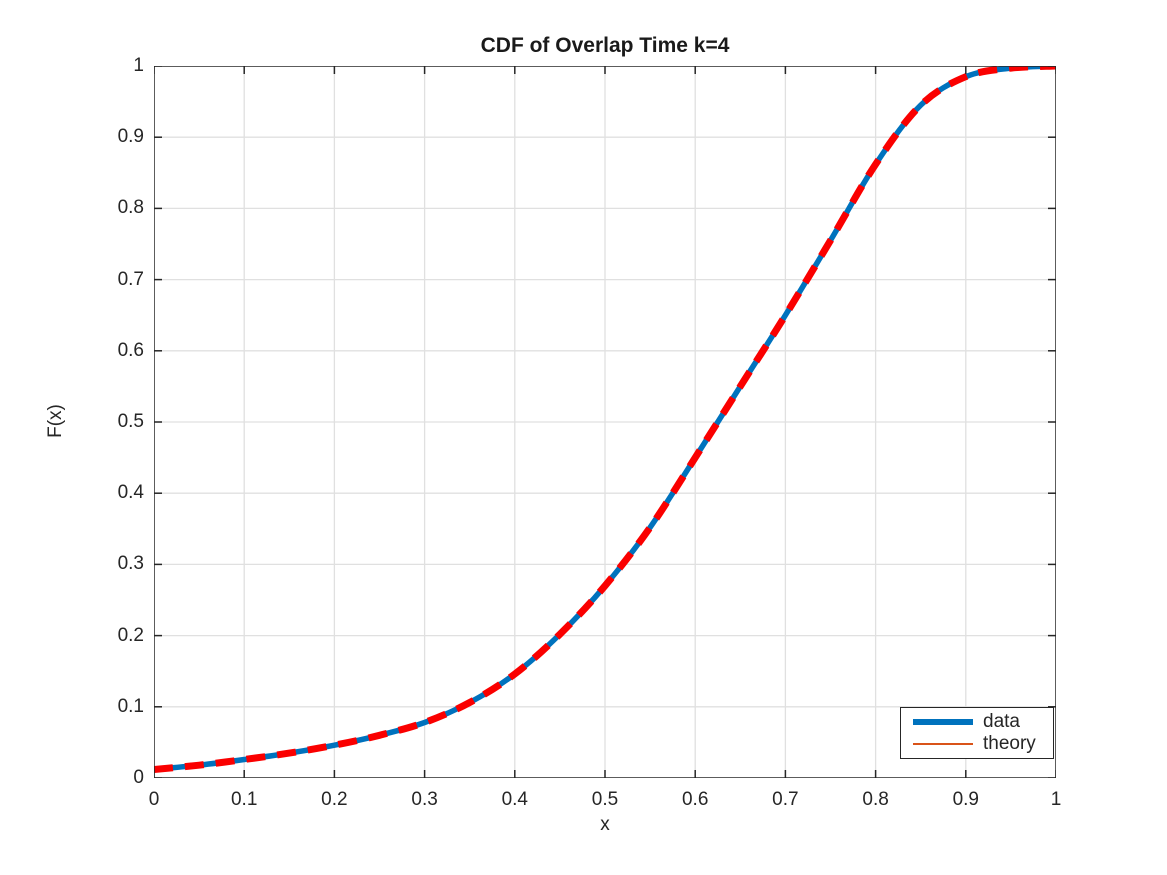  Describe the element at coordinates (130, 137) in the screenshot. I see `y-tick-label: 0.9` at that location.